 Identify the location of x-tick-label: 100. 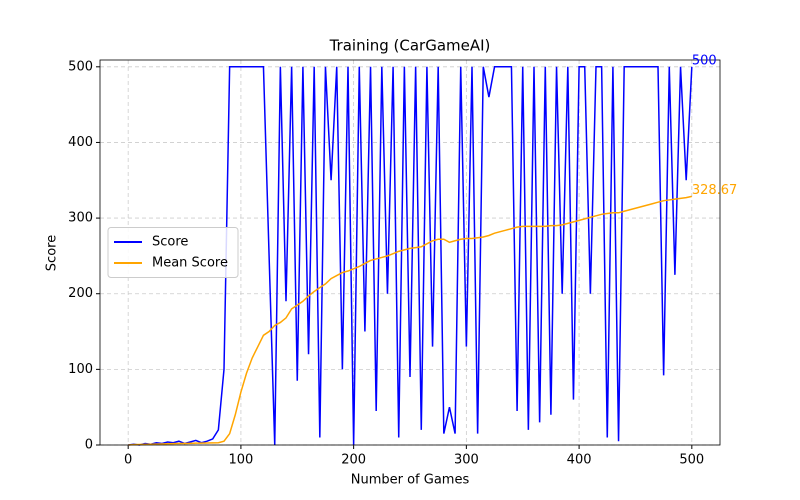
(240, 460).